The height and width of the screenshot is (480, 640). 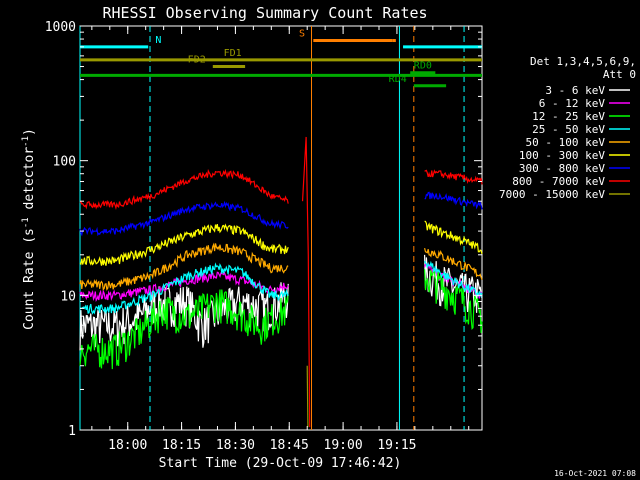 What do you see at coordinates (572, 103) in the screenshot?
I see `legend-entry-label: 6 - 12 keV` at bounding box center [572, 103].